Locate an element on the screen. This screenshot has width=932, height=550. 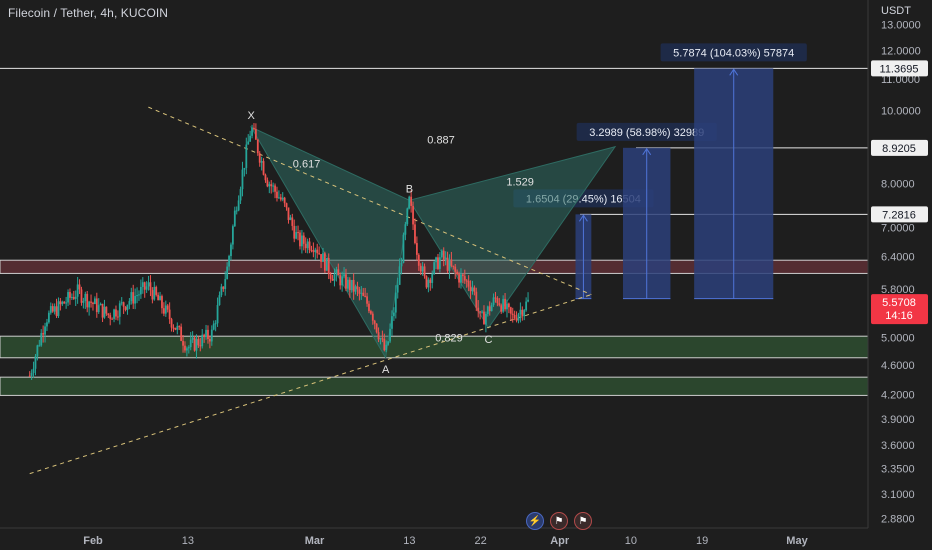
price-axis-tick: 13.0000 is located at coordinates (901, 25).